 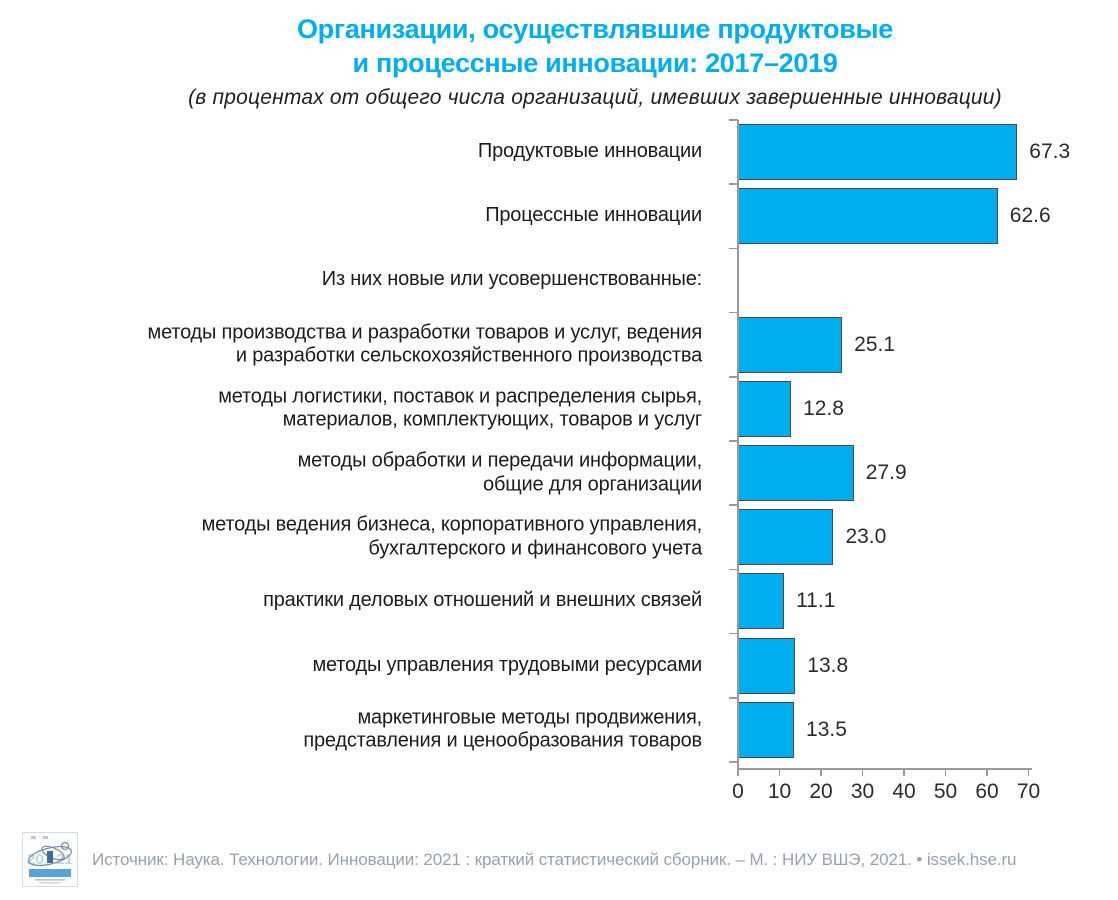 I want to click on x-axis-tick-label: 70, so click(x=1028, y=791).